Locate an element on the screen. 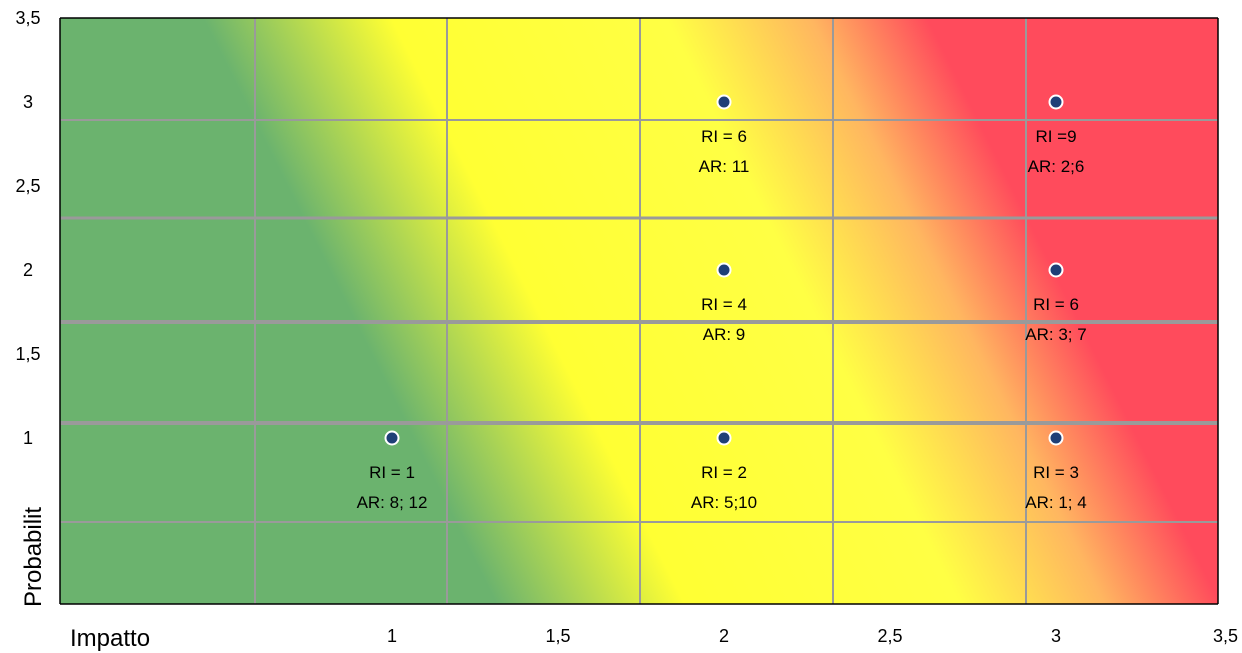  point-label-ar: AR: 1; 4 is located at coordinates (1055, 502).